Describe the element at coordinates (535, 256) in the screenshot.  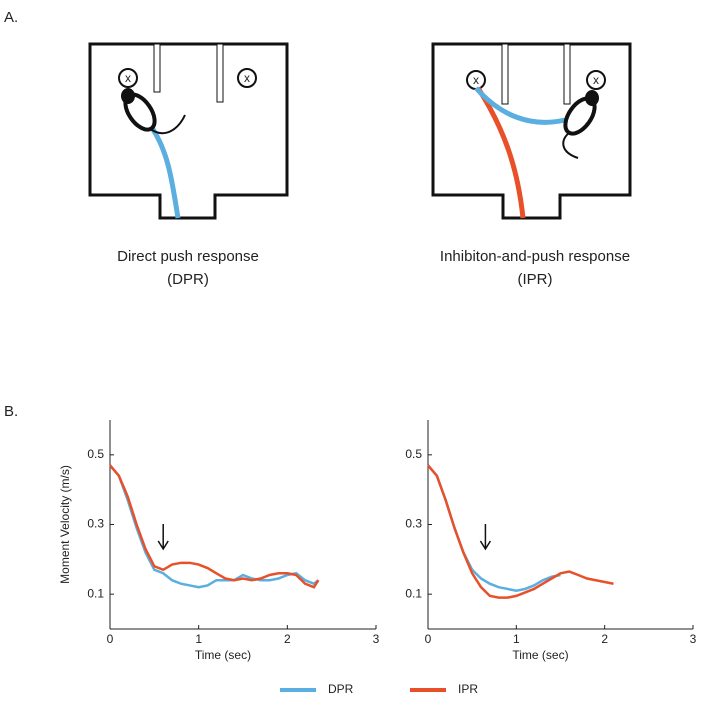
I see `caption: Inhibiton-and-push response` at that location.